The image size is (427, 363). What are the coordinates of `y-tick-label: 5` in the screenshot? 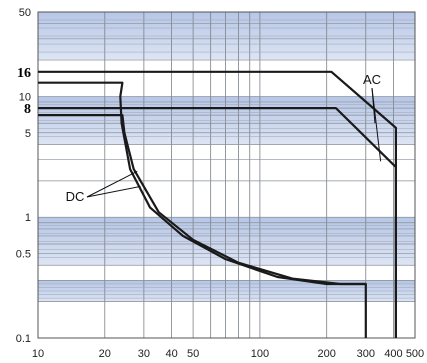 It's located at (28, 134).